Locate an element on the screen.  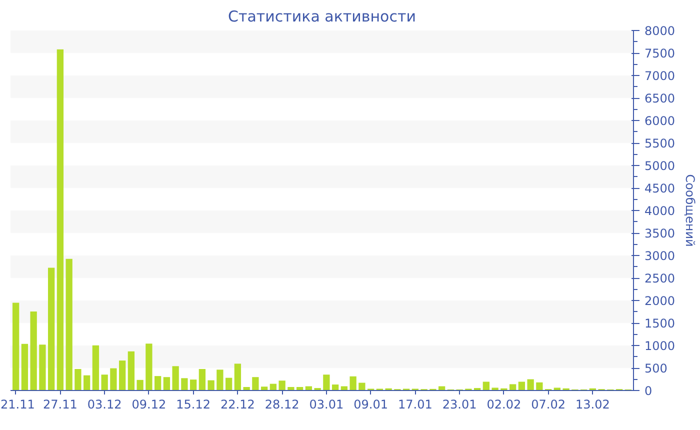
y-axis-title: Сообщений is located at coordinates (690, 210).